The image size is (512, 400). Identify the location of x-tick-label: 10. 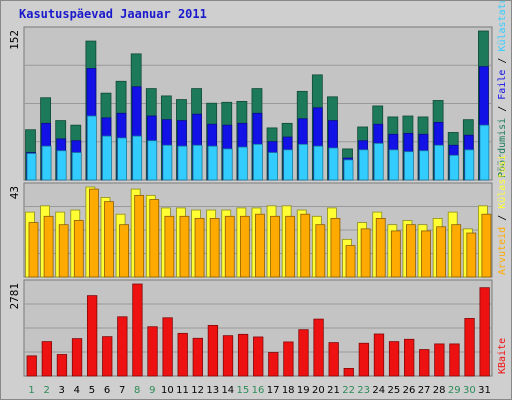
(167, 390).